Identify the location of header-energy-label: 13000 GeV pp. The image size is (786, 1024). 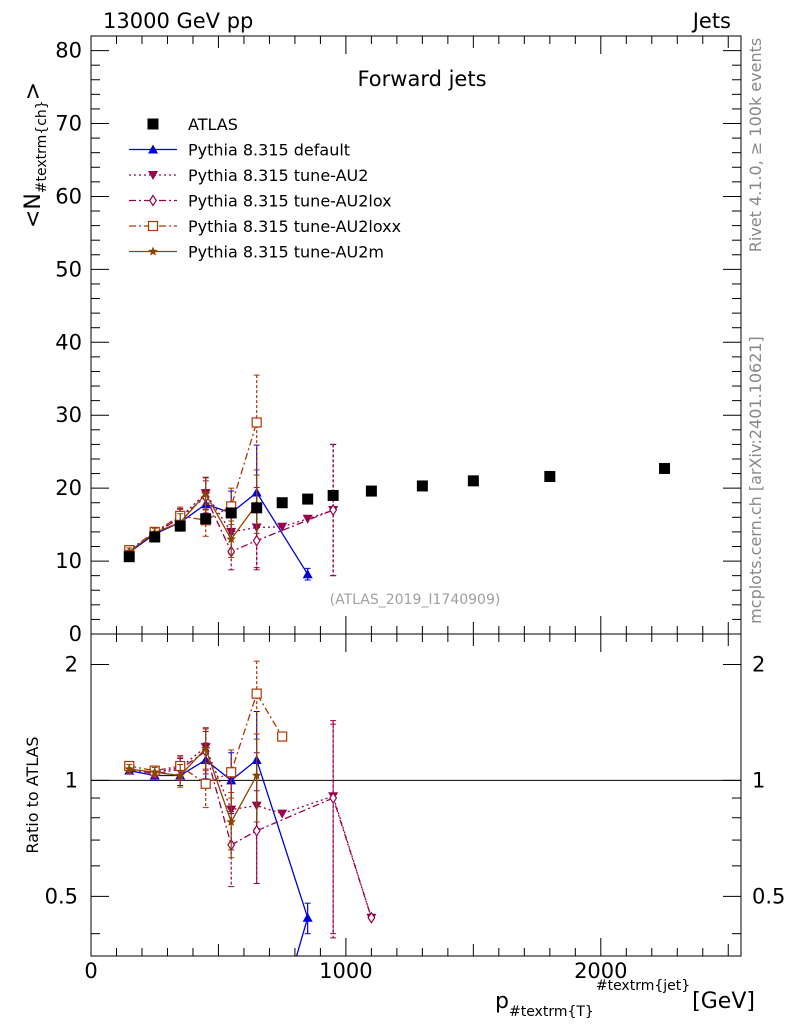
(178, 21).